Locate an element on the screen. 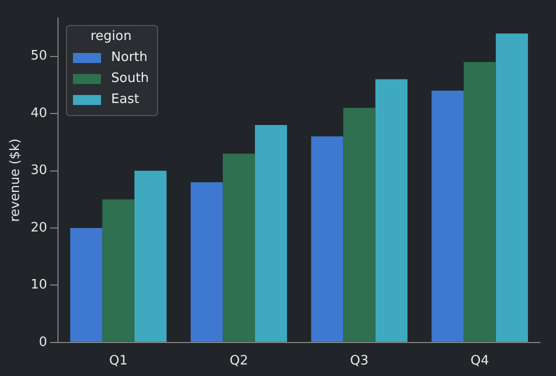 The image size is (556, 376). x-tick-label: Q2 is located at coordinates (239, 361).